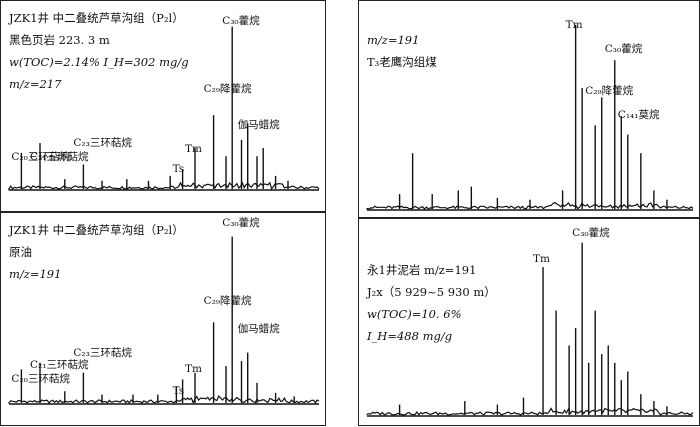 The image size is (700, 427). What do you see at coordinates (59, 40) in the screenshot?
I see `header-line-2: 黑色页岩 223. 3 m` at bounding box center [59, 40].